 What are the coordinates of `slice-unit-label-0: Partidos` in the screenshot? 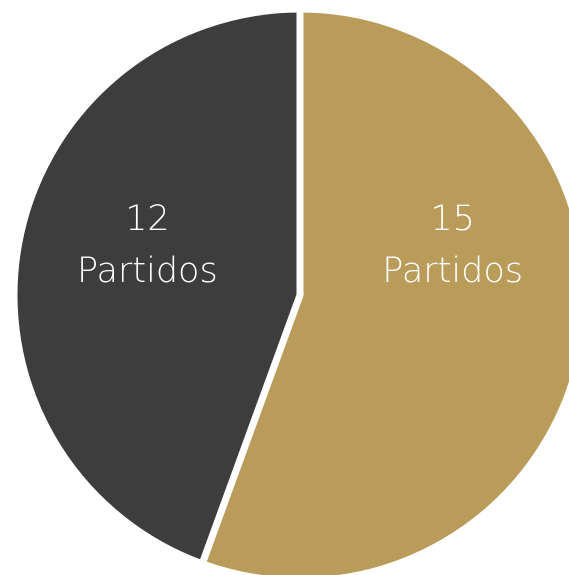 It's located at (452, 271).